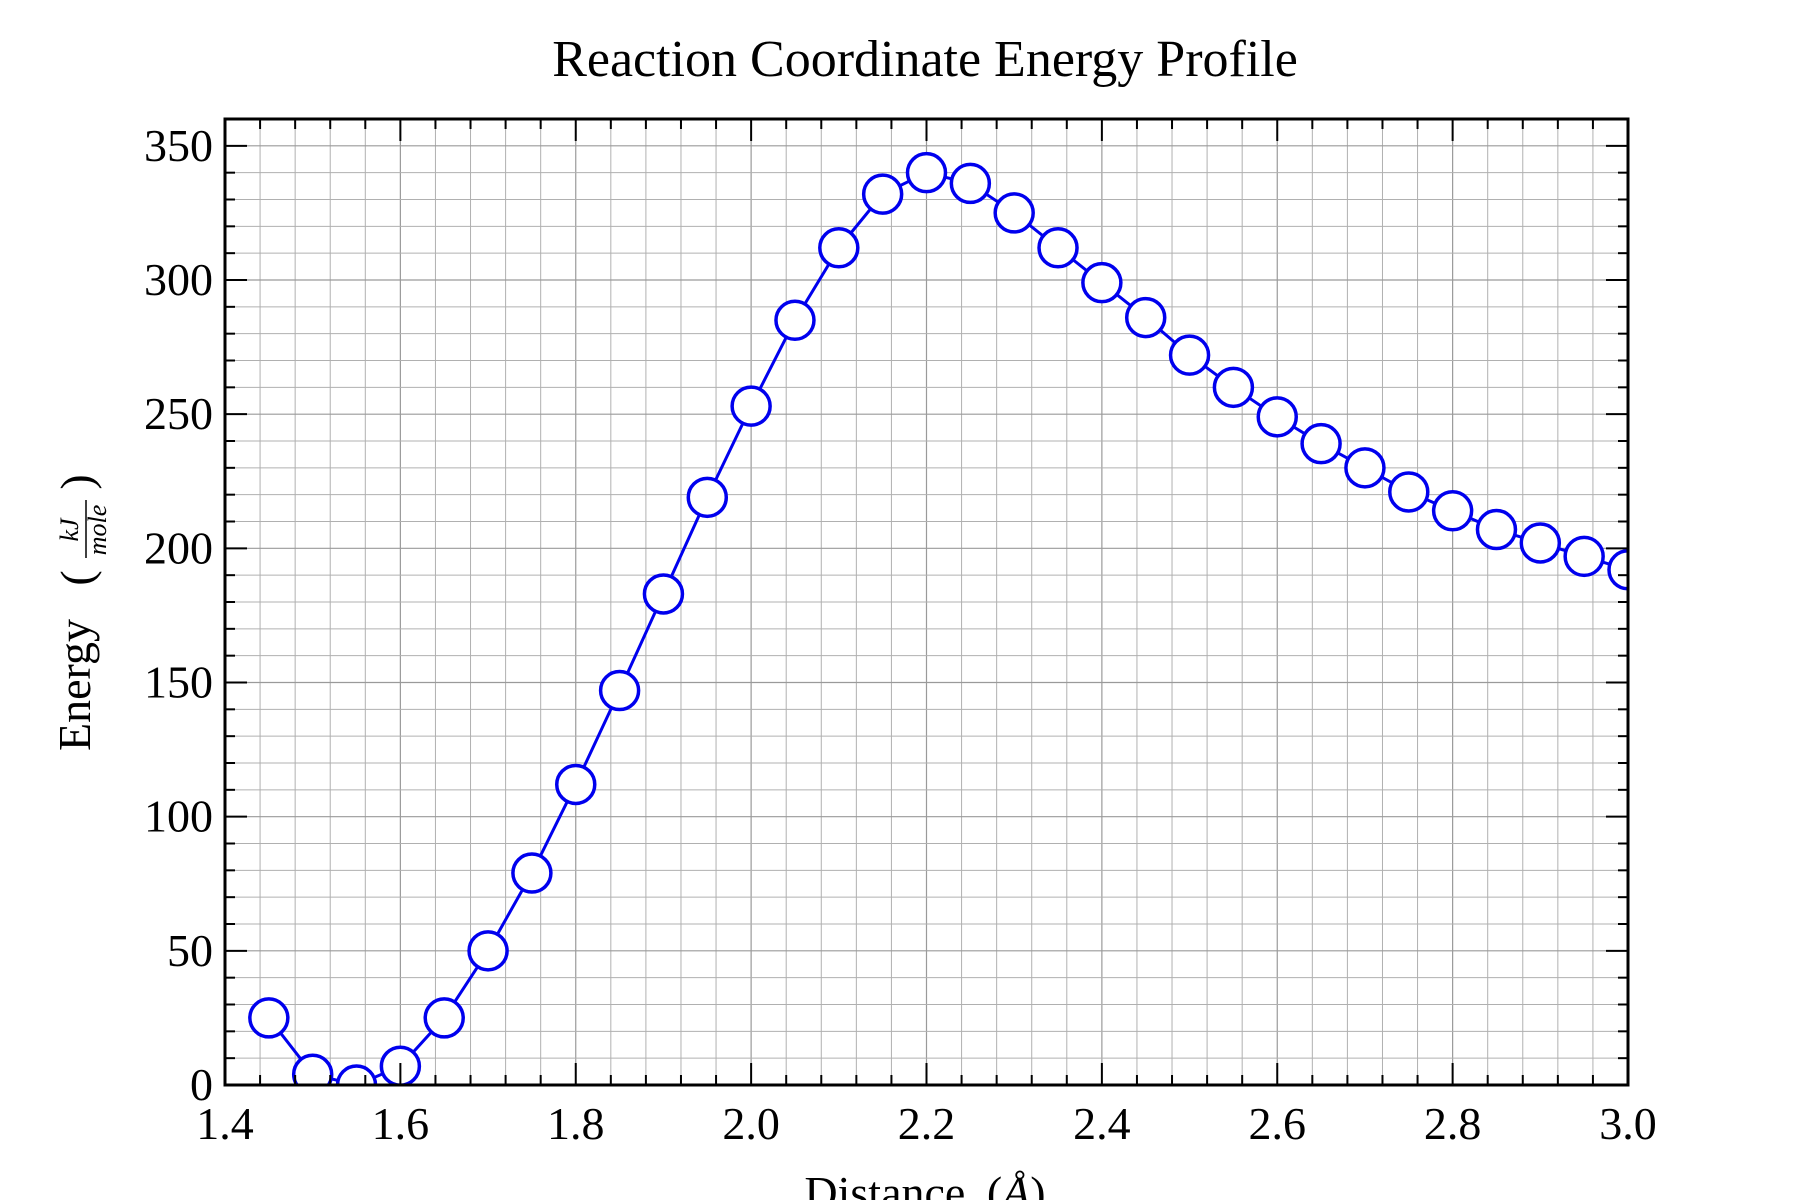 This screenshot has width=1800, height=1200. I want to click on x-tick-label: 1.6, so click(401, 1123).